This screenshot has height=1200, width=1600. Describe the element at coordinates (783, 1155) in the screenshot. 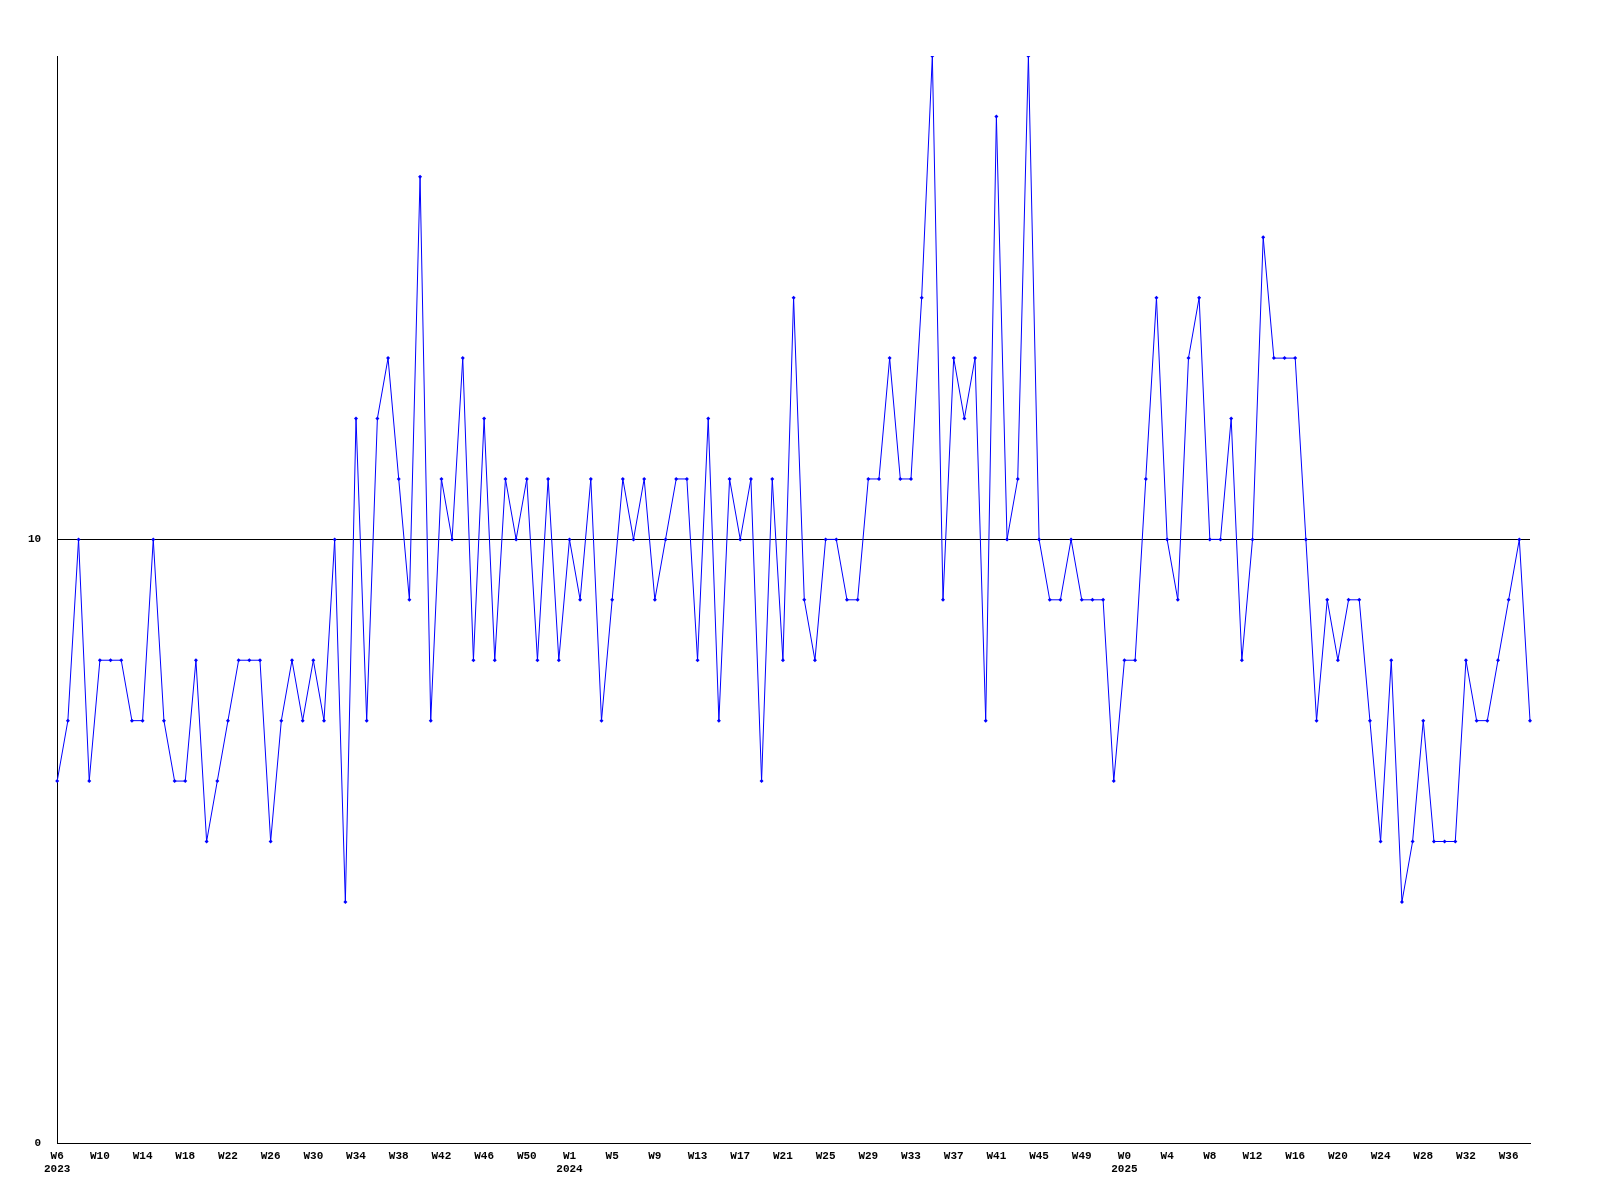

I see `x-tick-label: W21` at that location.